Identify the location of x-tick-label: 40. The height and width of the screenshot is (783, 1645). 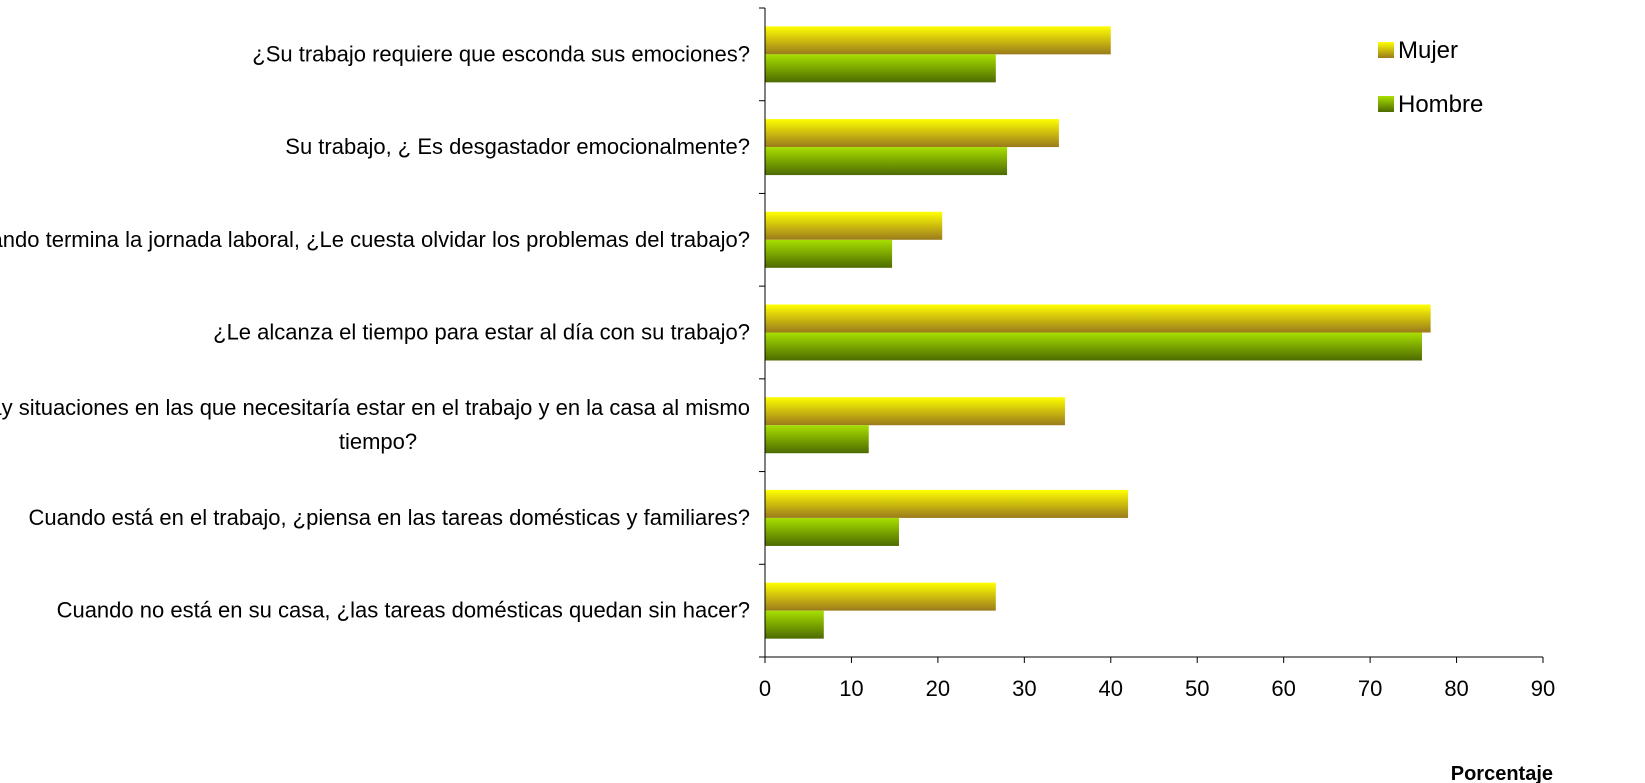
(1111, 688).